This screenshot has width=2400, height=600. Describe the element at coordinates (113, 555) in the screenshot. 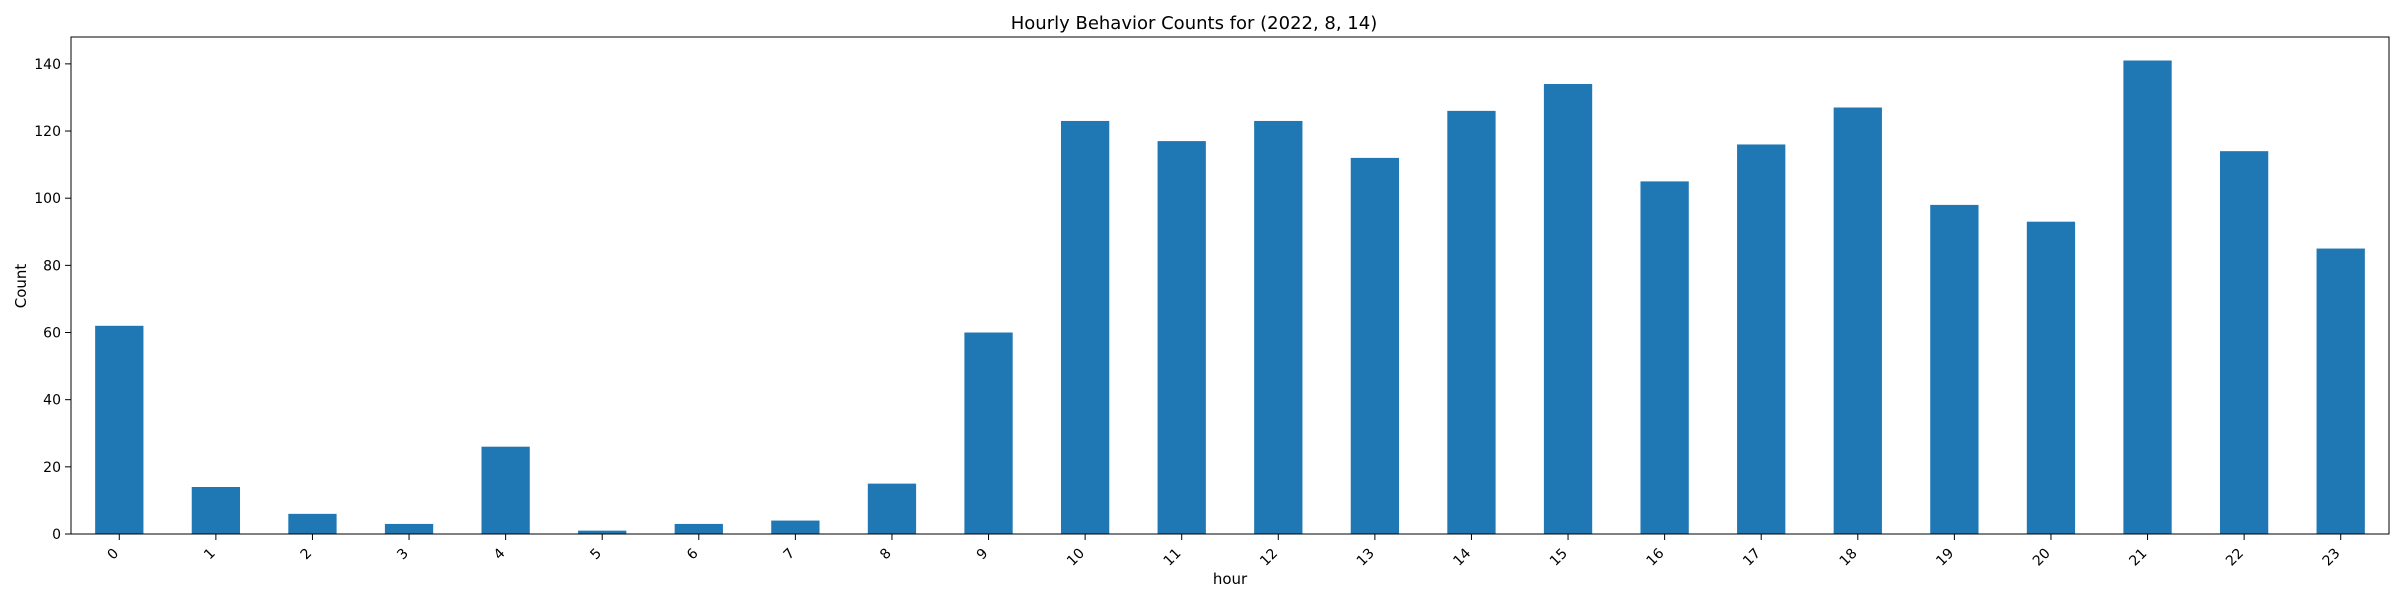

I see `x-tick-label: 0` at that location.